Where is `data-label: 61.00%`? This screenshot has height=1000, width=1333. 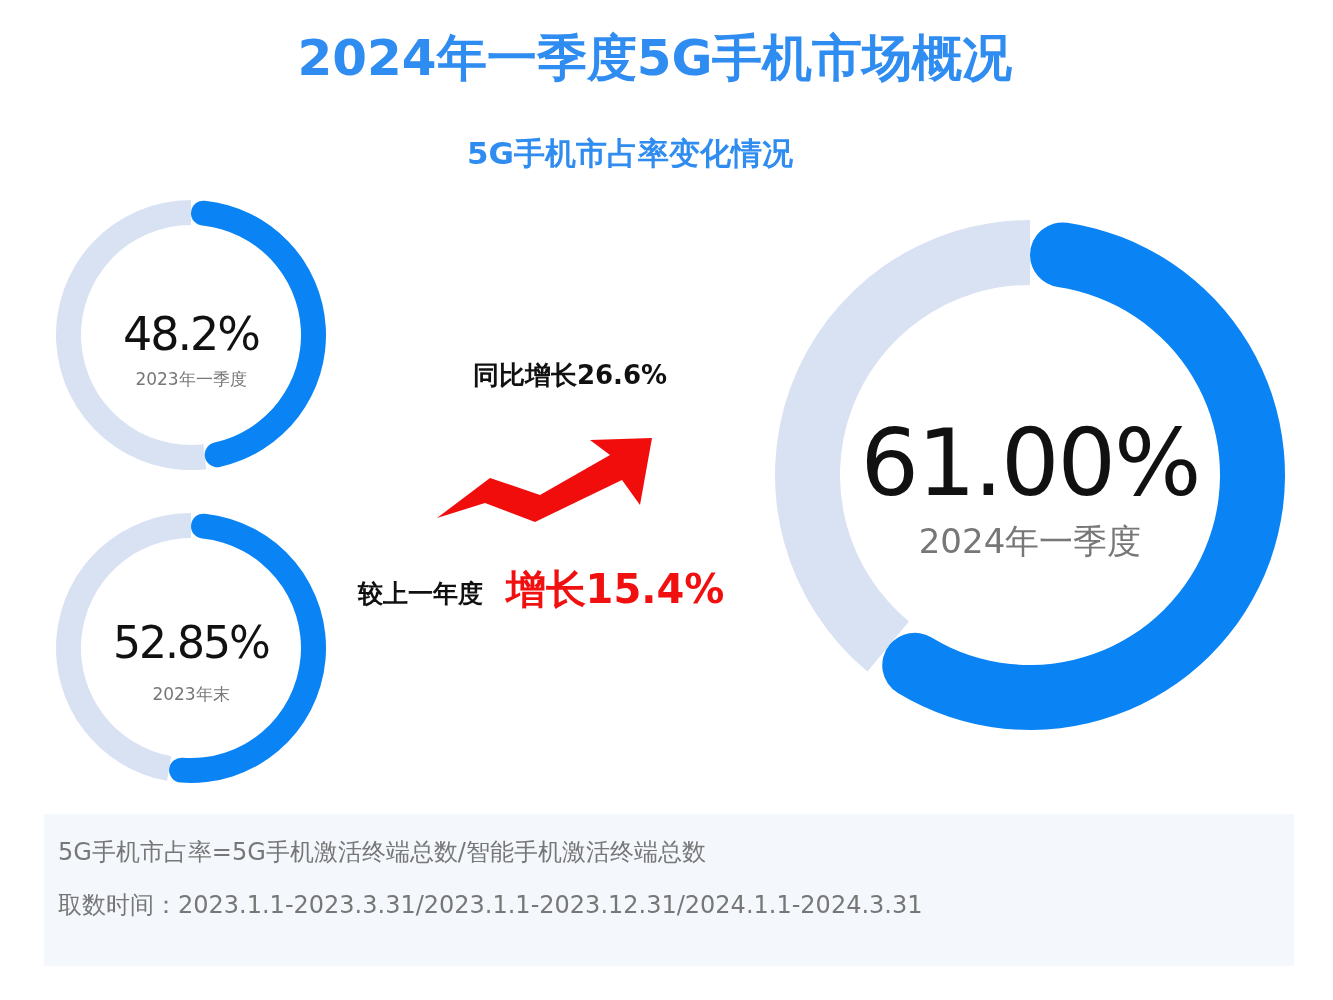 data-label: 61.00% is located at coordinates (1030, 463).